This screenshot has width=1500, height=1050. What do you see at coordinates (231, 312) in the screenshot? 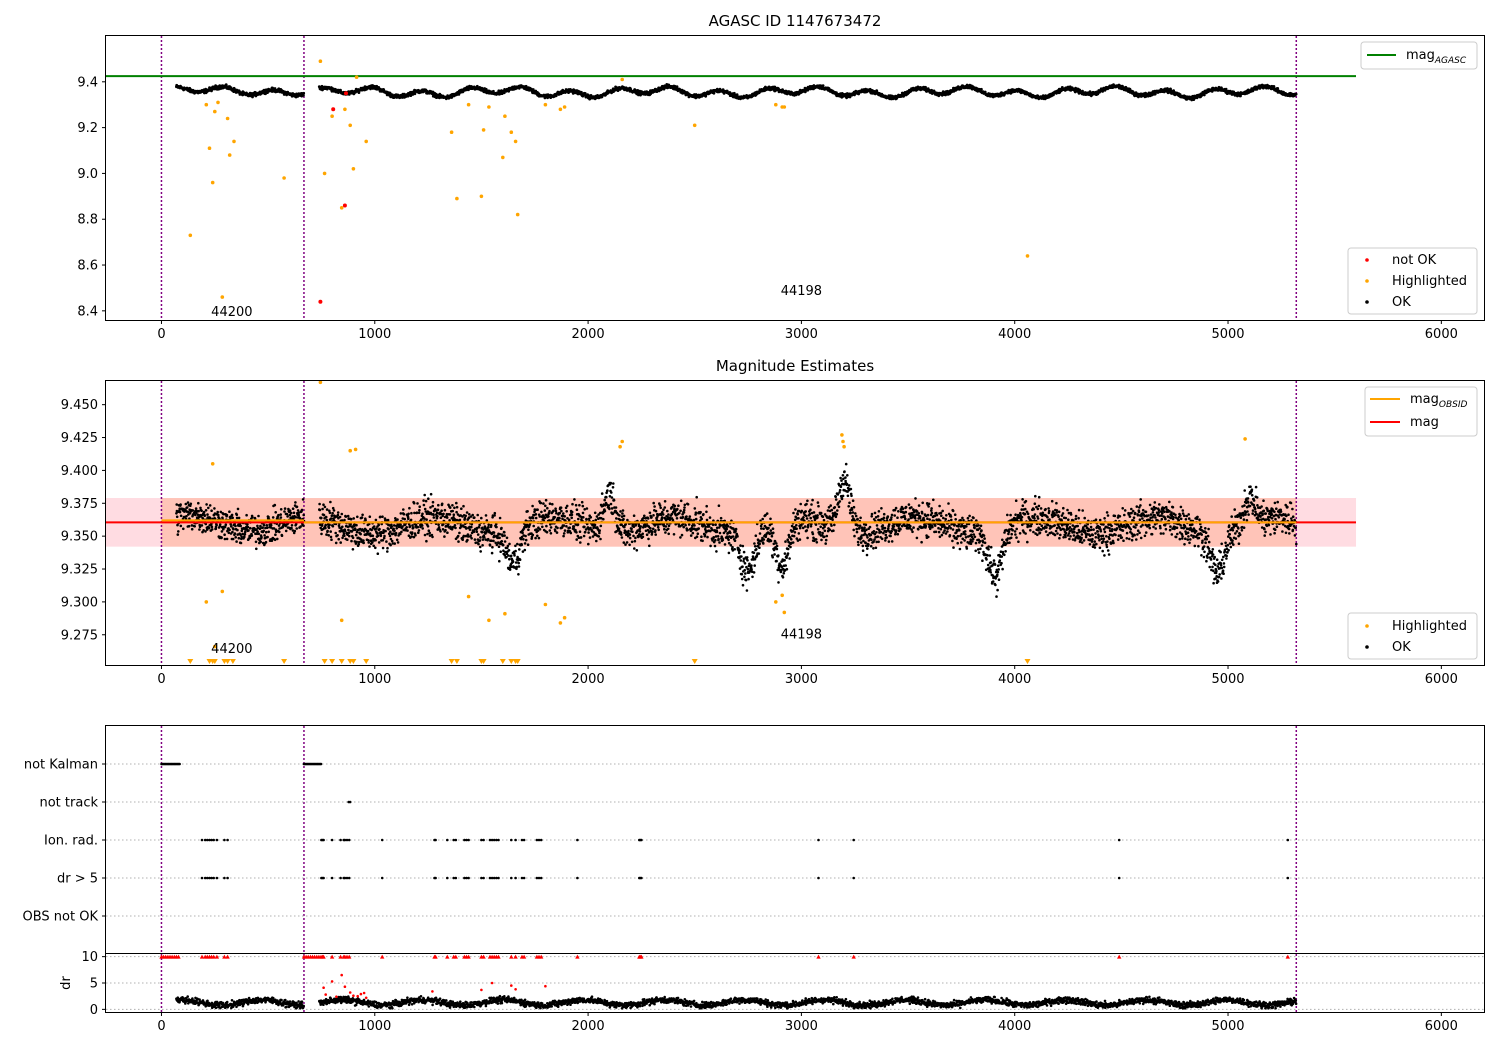
I see `observation-label: 44200` at bounding box center [231, 312].